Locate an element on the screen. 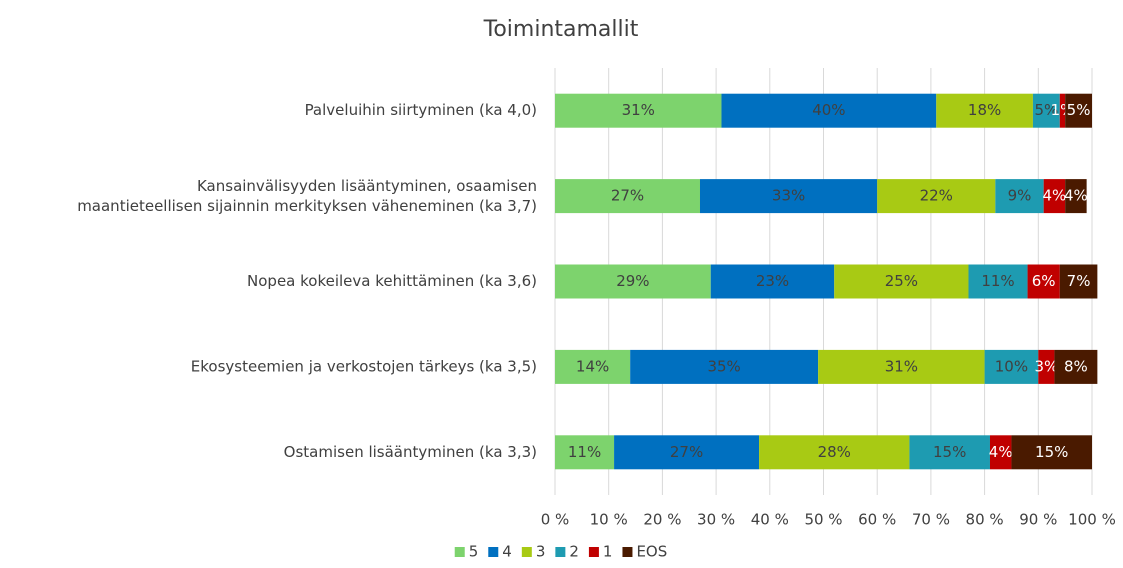 This screenshot has width=1123, height=568. value-label: 25% is located at coordinates (901, 281).